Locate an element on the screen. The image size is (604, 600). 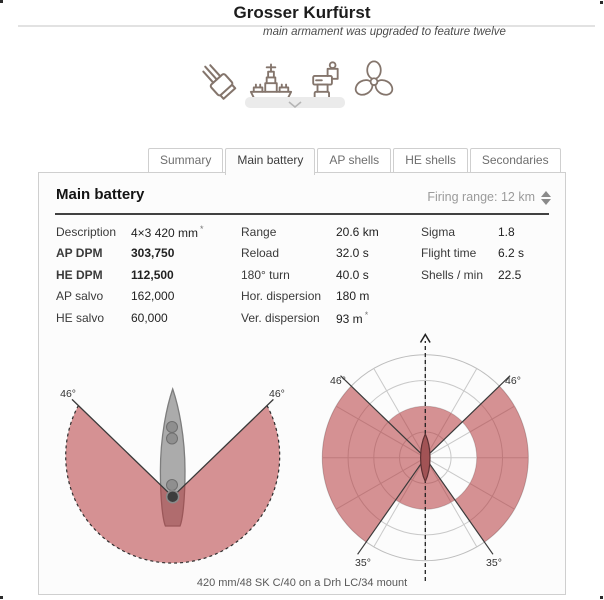
polar-angle-lines is located at coordinates (425, 465).